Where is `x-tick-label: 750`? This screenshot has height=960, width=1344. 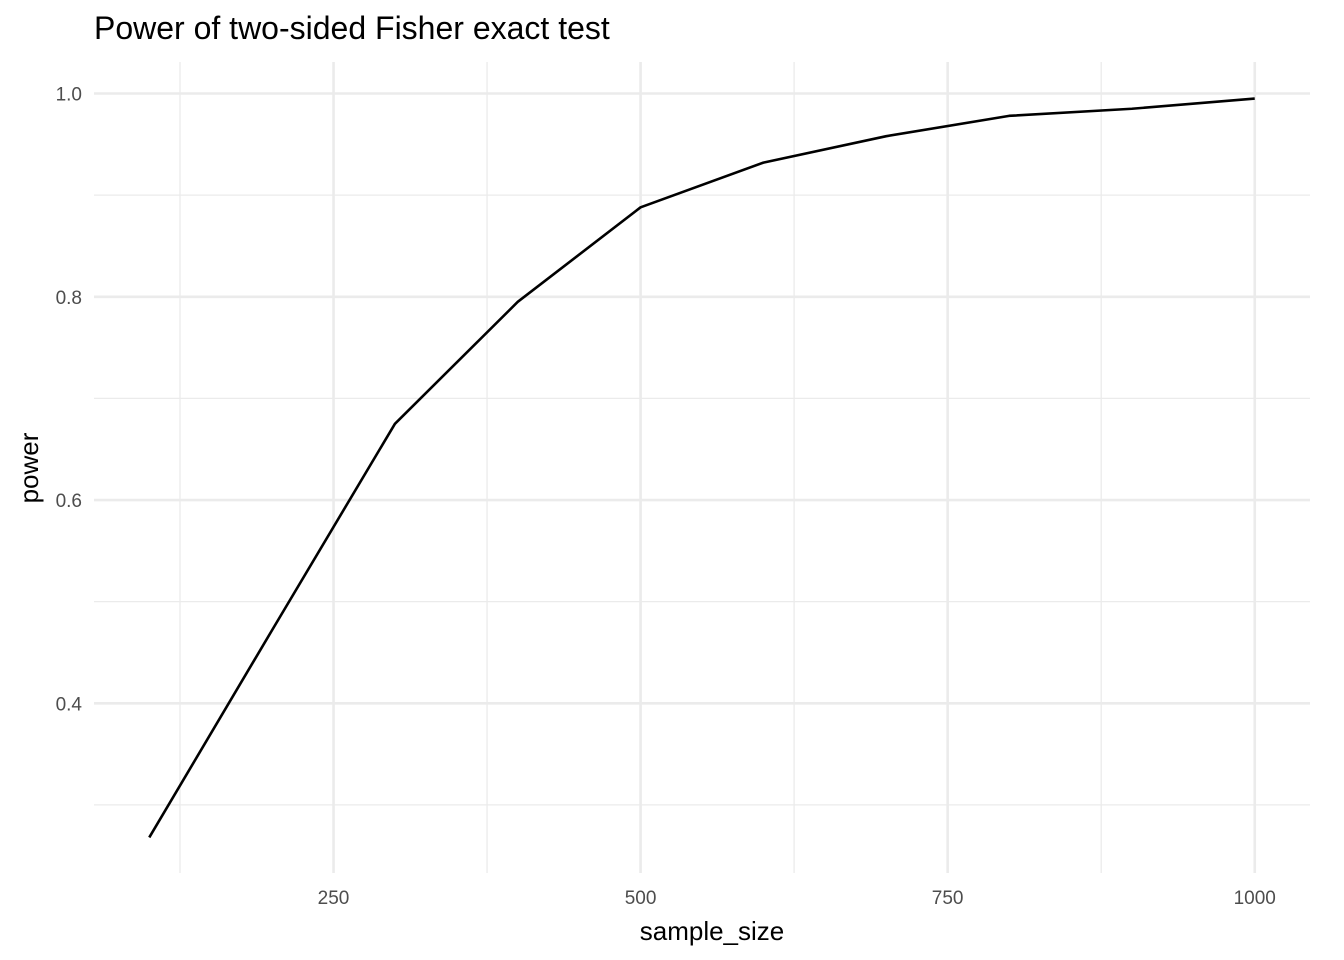 x-tick-label: 750 is located at coordinates (948, 898).